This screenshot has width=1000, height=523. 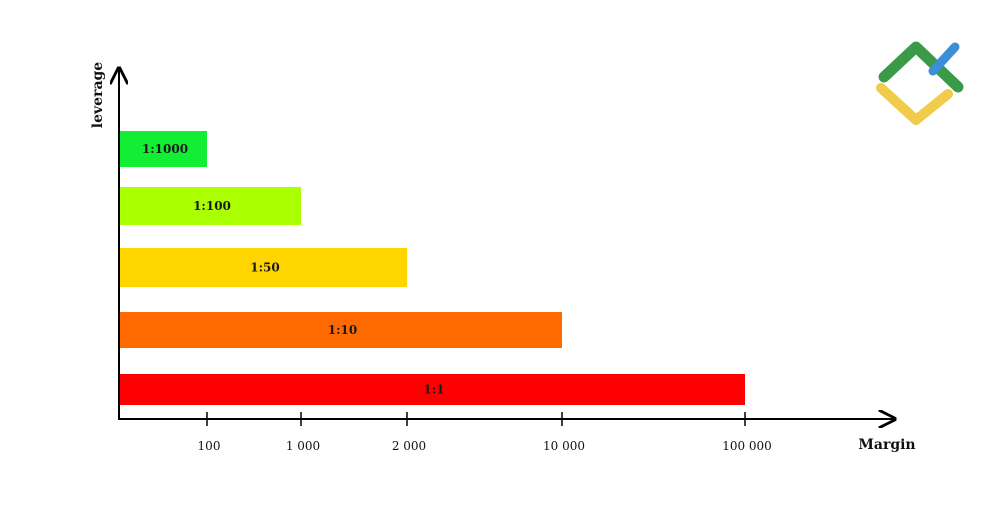 I want to click on x-tick-label: 100, so click(x=209, y=446).